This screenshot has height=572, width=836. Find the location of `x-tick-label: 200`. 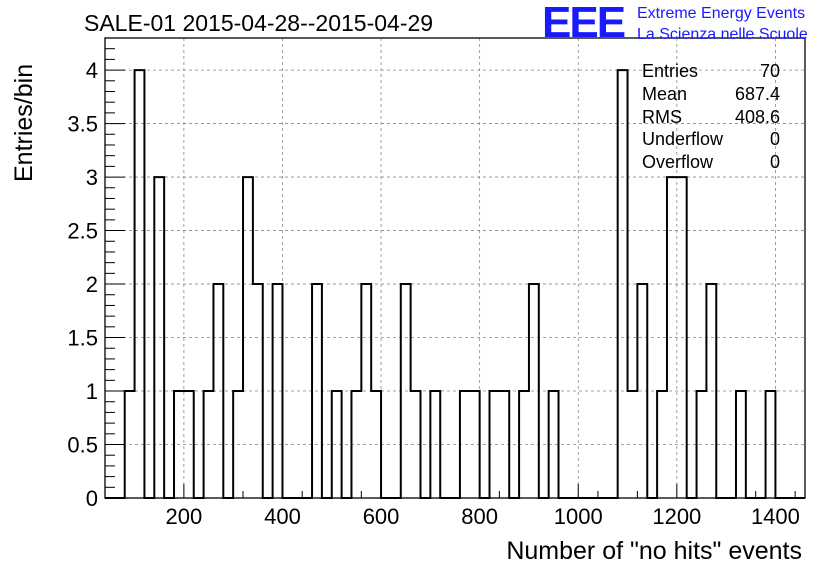

x-tick-label: 200 is located at coordinates (184, 516).